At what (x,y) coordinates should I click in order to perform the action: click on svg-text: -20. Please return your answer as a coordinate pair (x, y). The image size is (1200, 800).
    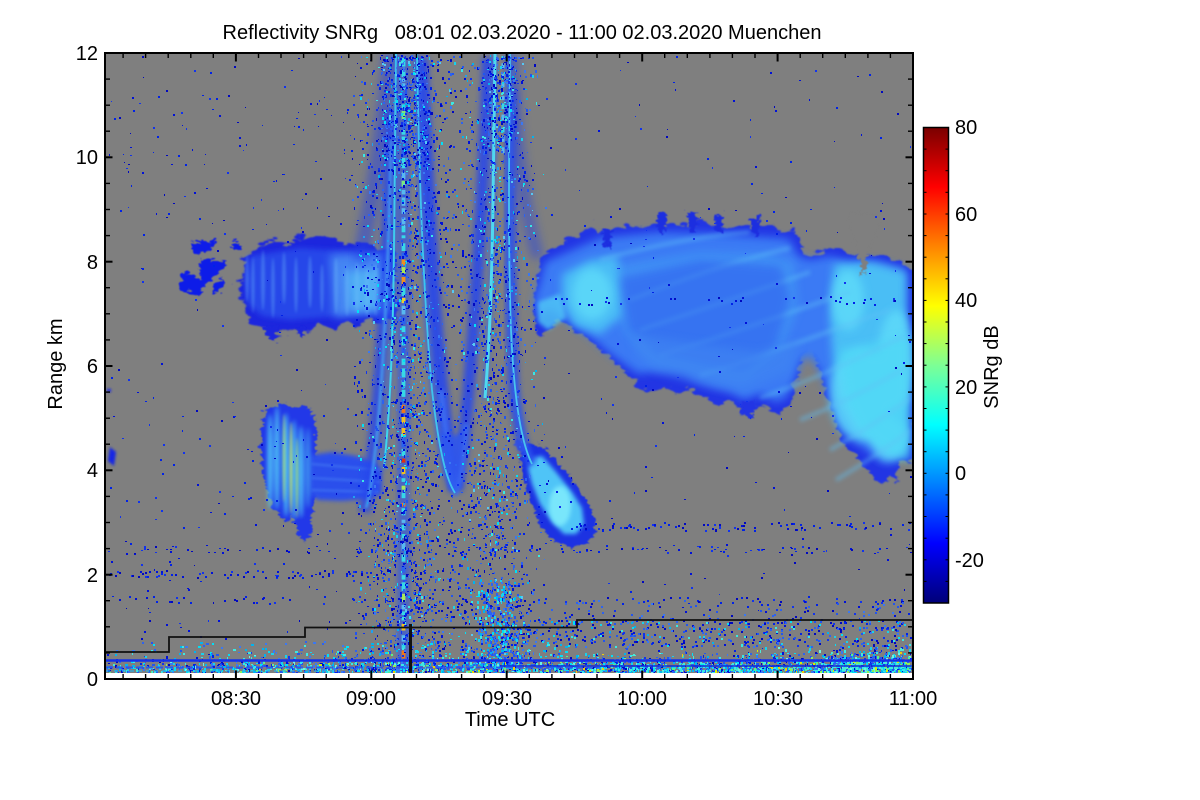
    Looking at the image, I should click on (969, 561).